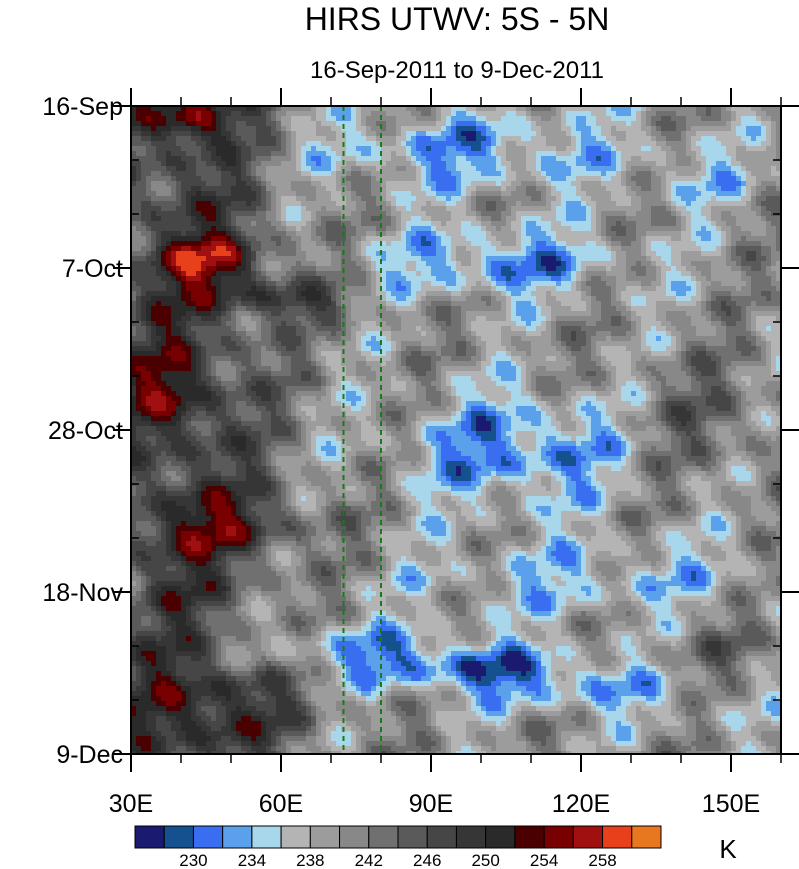  What do you see at coordinates (310, 860) in the screenshot?
I see `colorbar-label: 238` at bounding box center [310, 860].